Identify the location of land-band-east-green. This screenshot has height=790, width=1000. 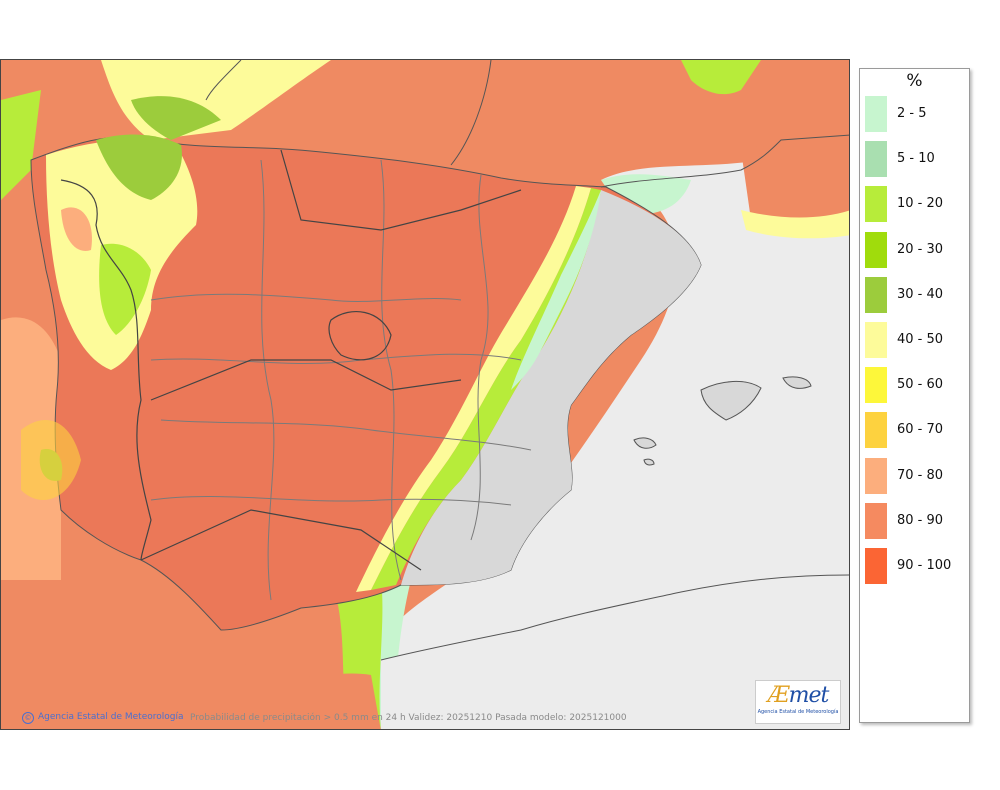
(486, 389).